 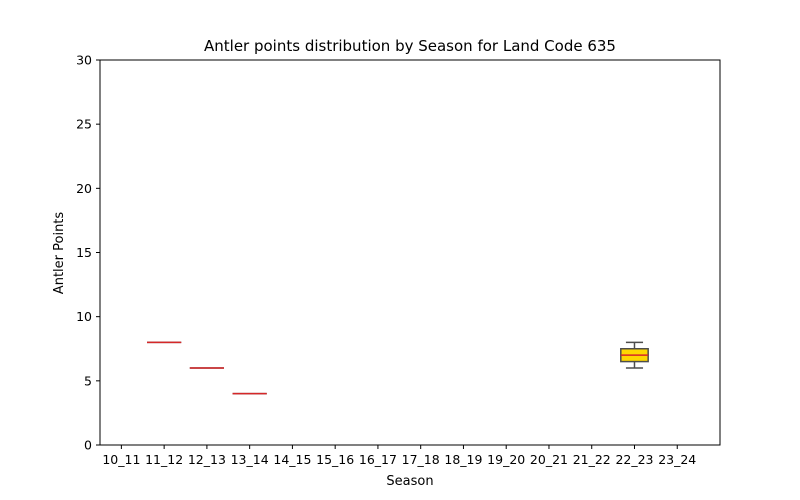 What do you see at coordinates (506, 459) in the screenshot?
I see `x-tick-label: 19_20` at bounding box center [506, 459].